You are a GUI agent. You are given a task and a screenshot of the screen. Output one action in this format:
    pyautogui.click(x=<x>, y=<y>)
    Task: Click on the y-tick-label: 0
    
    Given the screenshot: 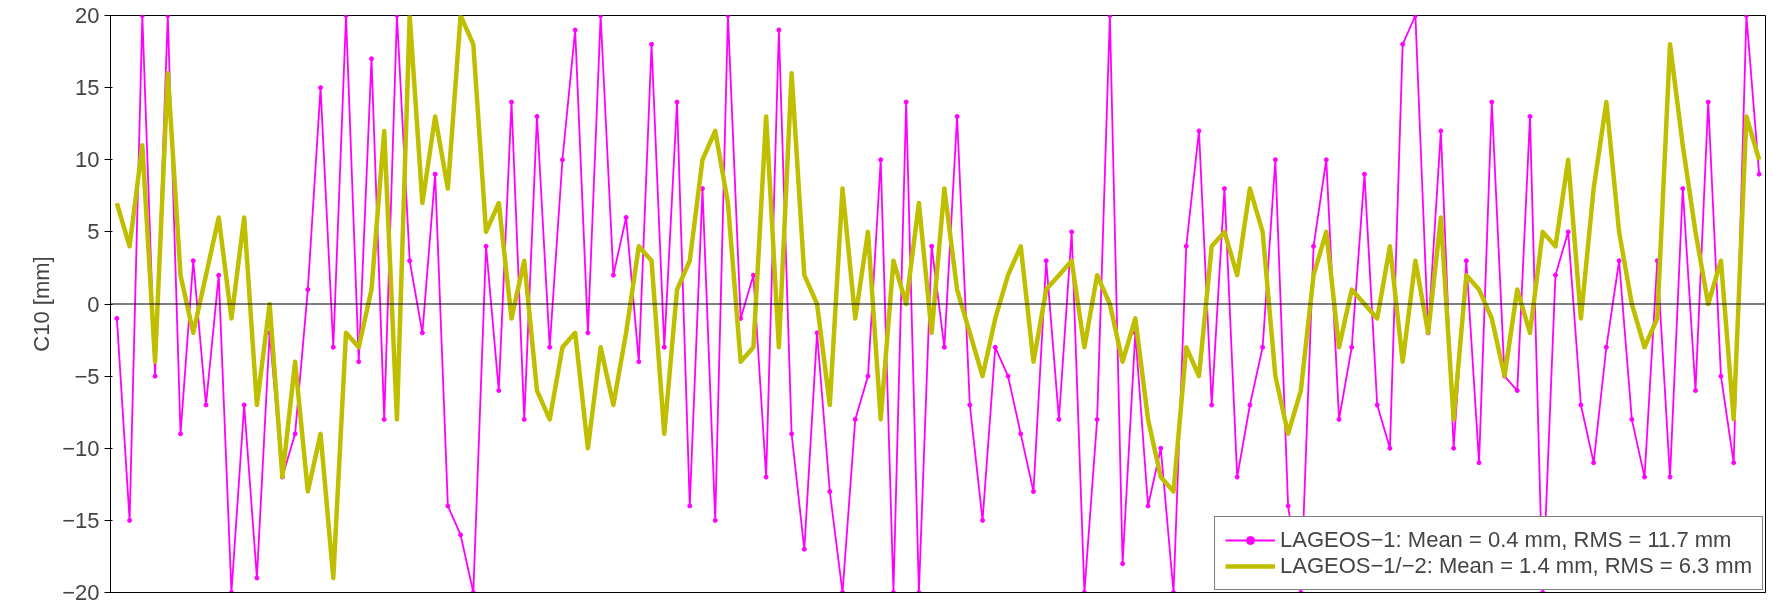 What is the action you would take?
    pyautogui.click(x=93, y=304)
    